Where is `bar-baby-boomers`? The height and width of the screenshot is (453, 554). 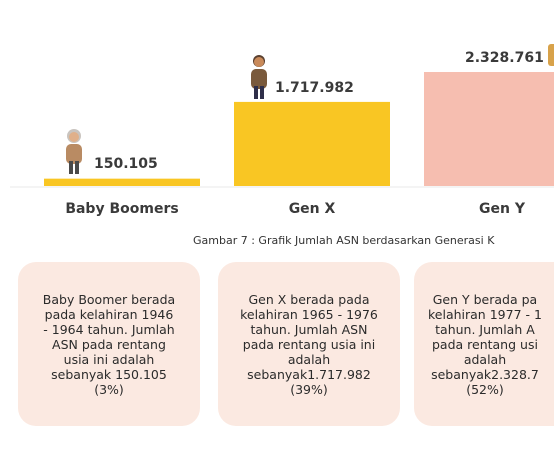 bar-baby-boomers is located at coordinates (122, 182).